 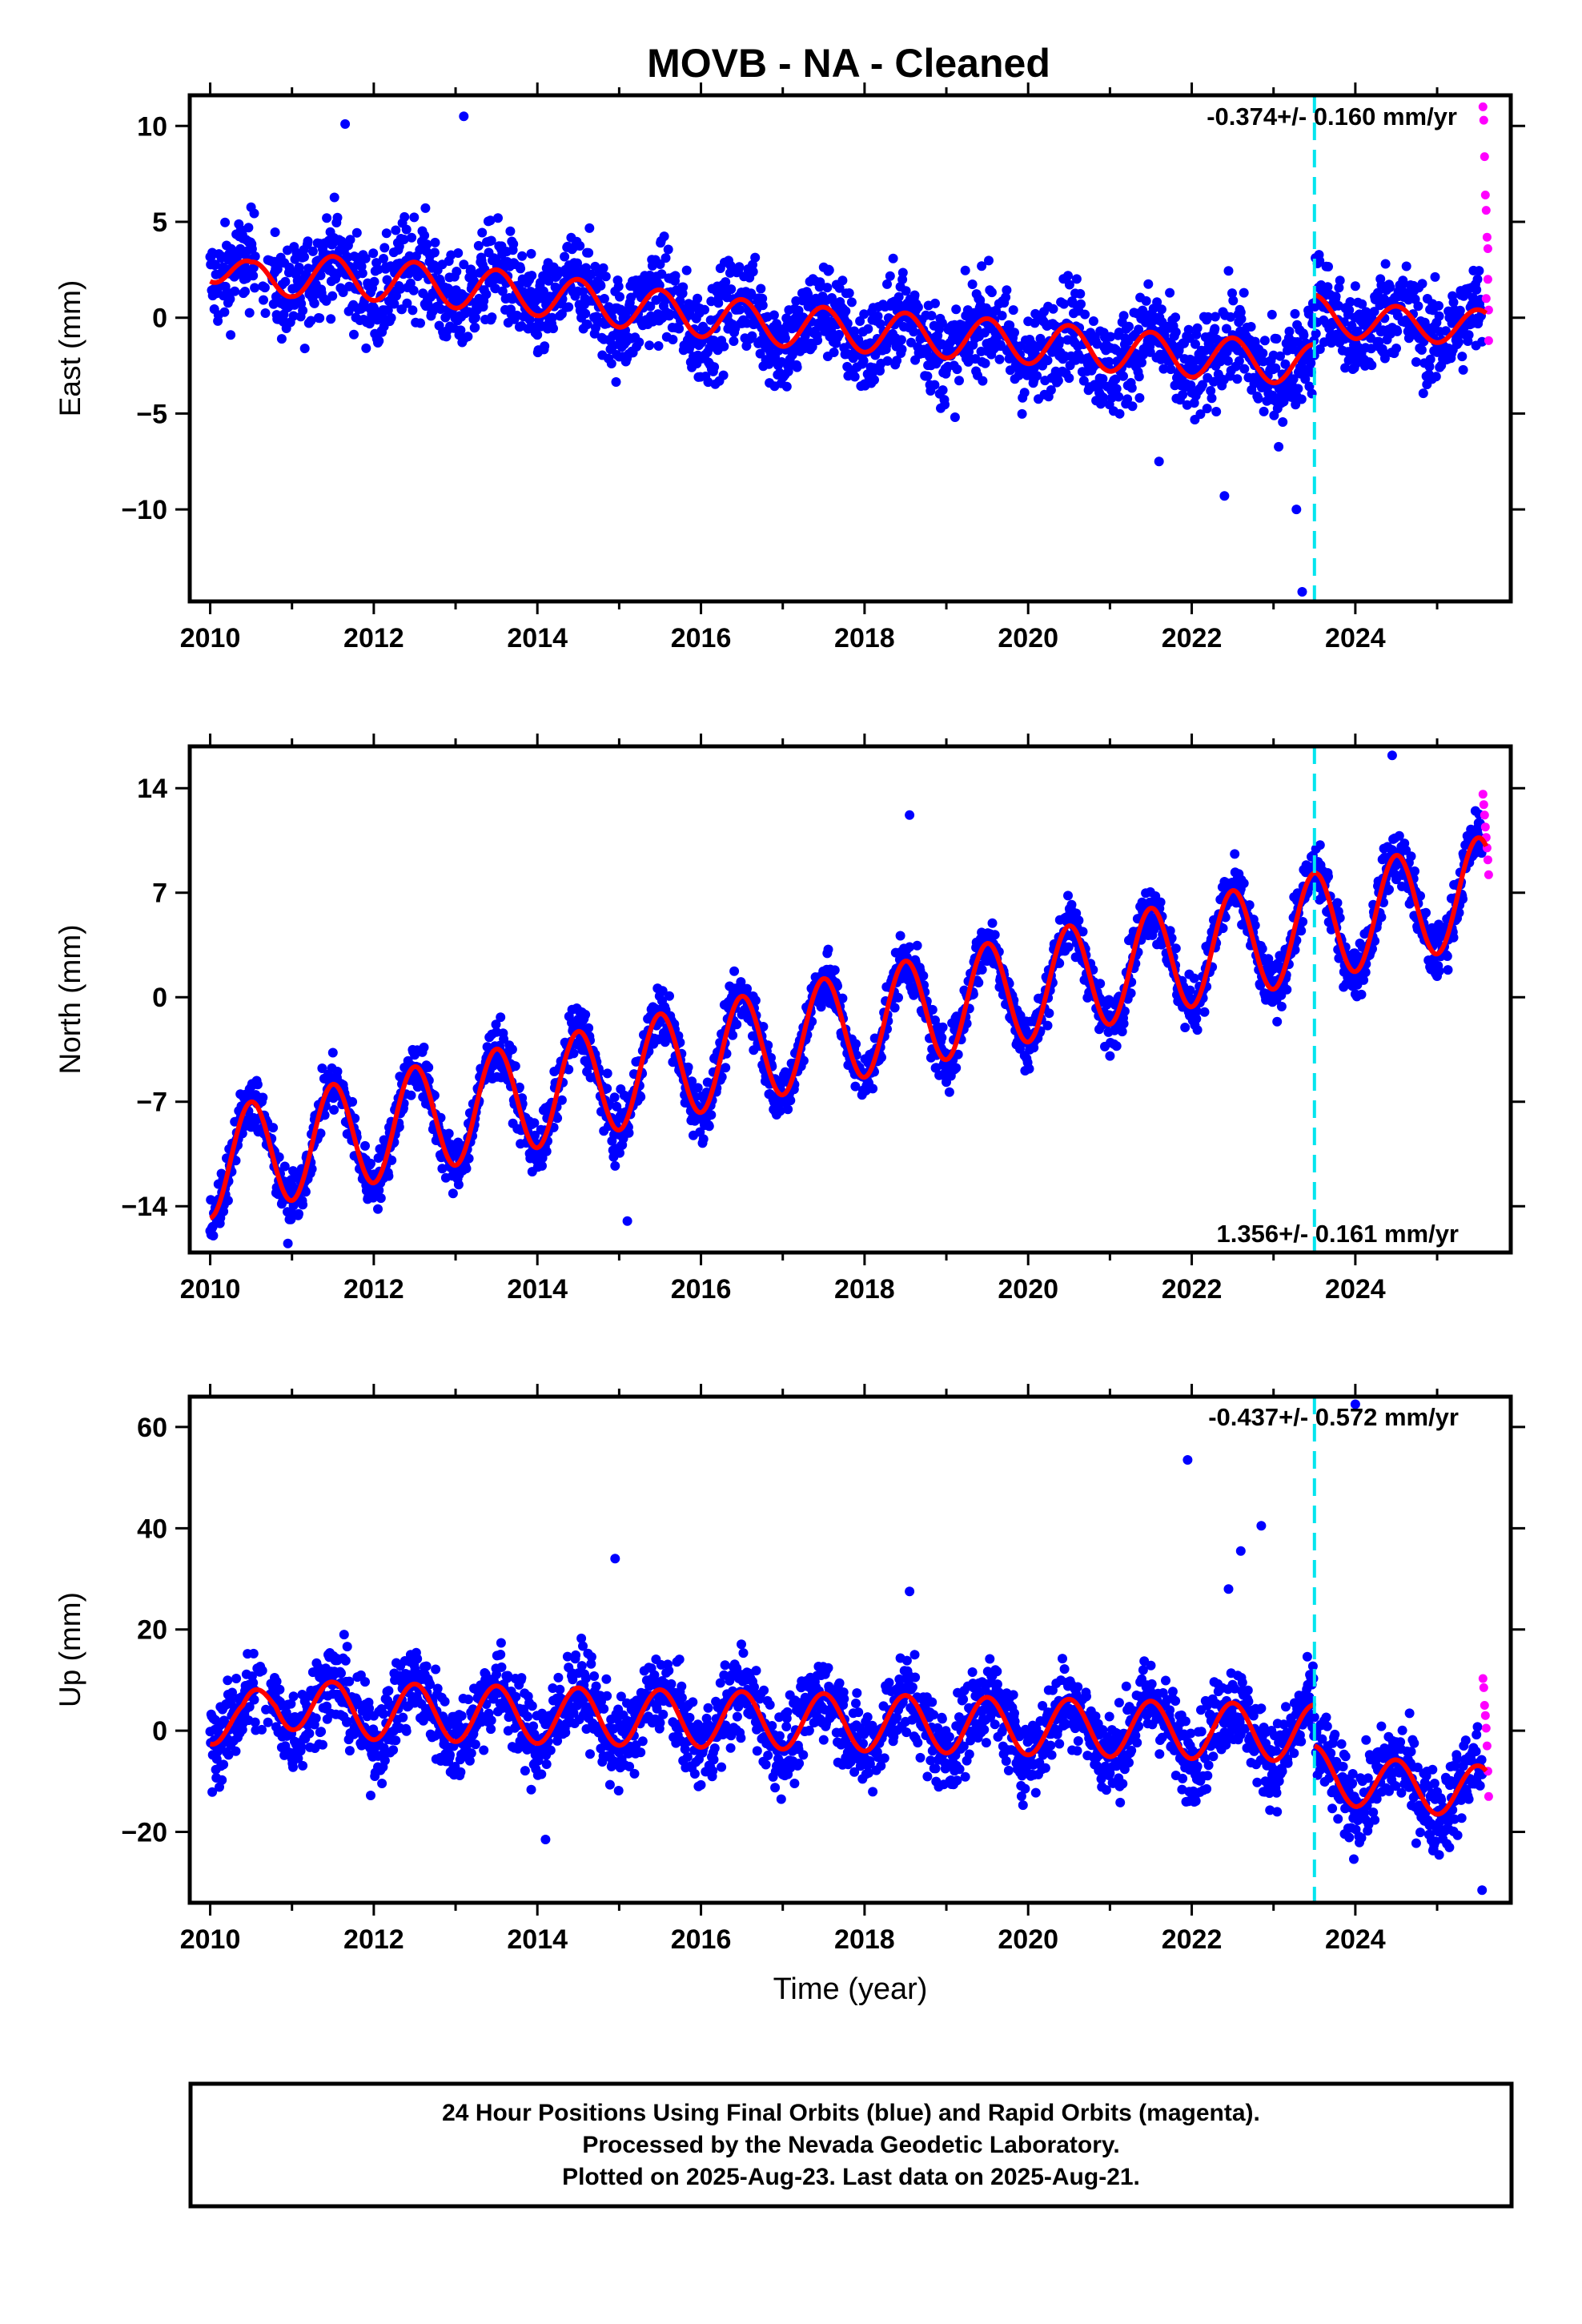 I want to click on east-y-tick-label: −5, so click(x=151, y=414).